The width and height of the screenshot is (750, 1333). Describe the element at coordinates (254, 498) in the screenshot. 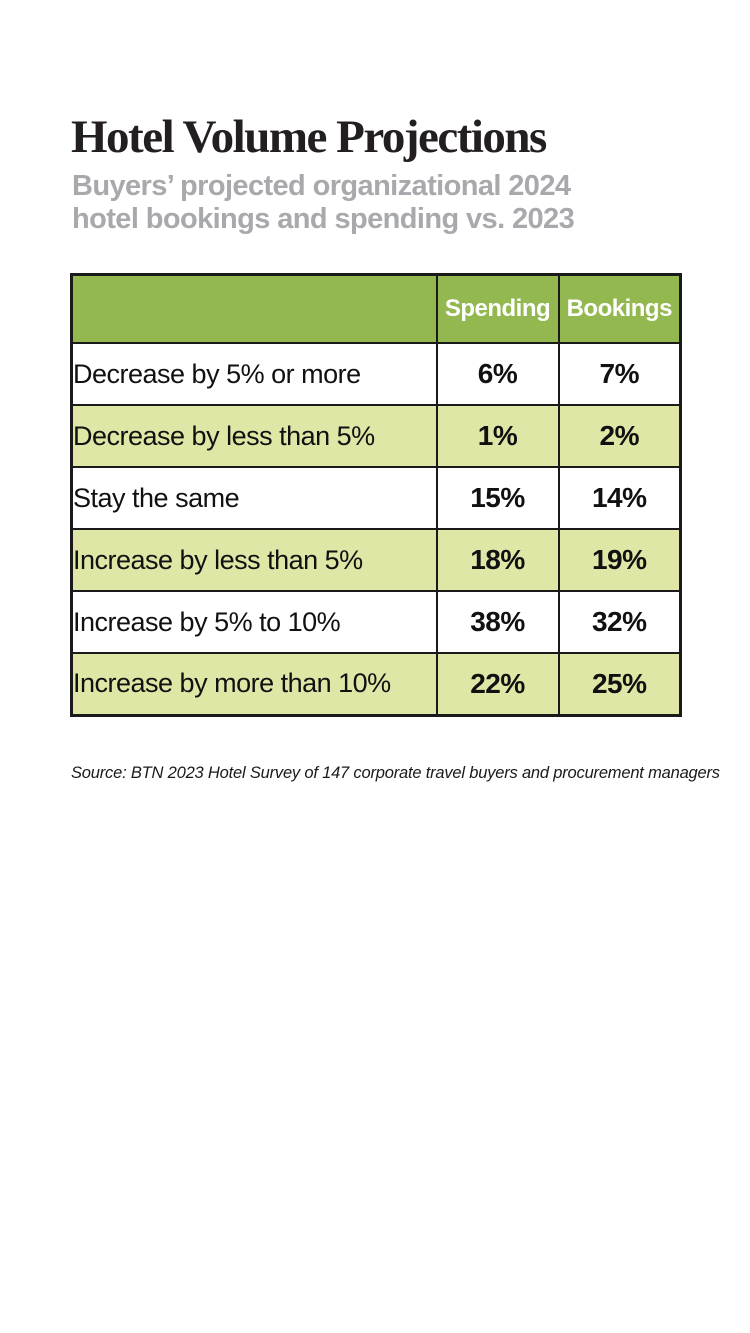

I see `row-label: Stay the same` at that location.